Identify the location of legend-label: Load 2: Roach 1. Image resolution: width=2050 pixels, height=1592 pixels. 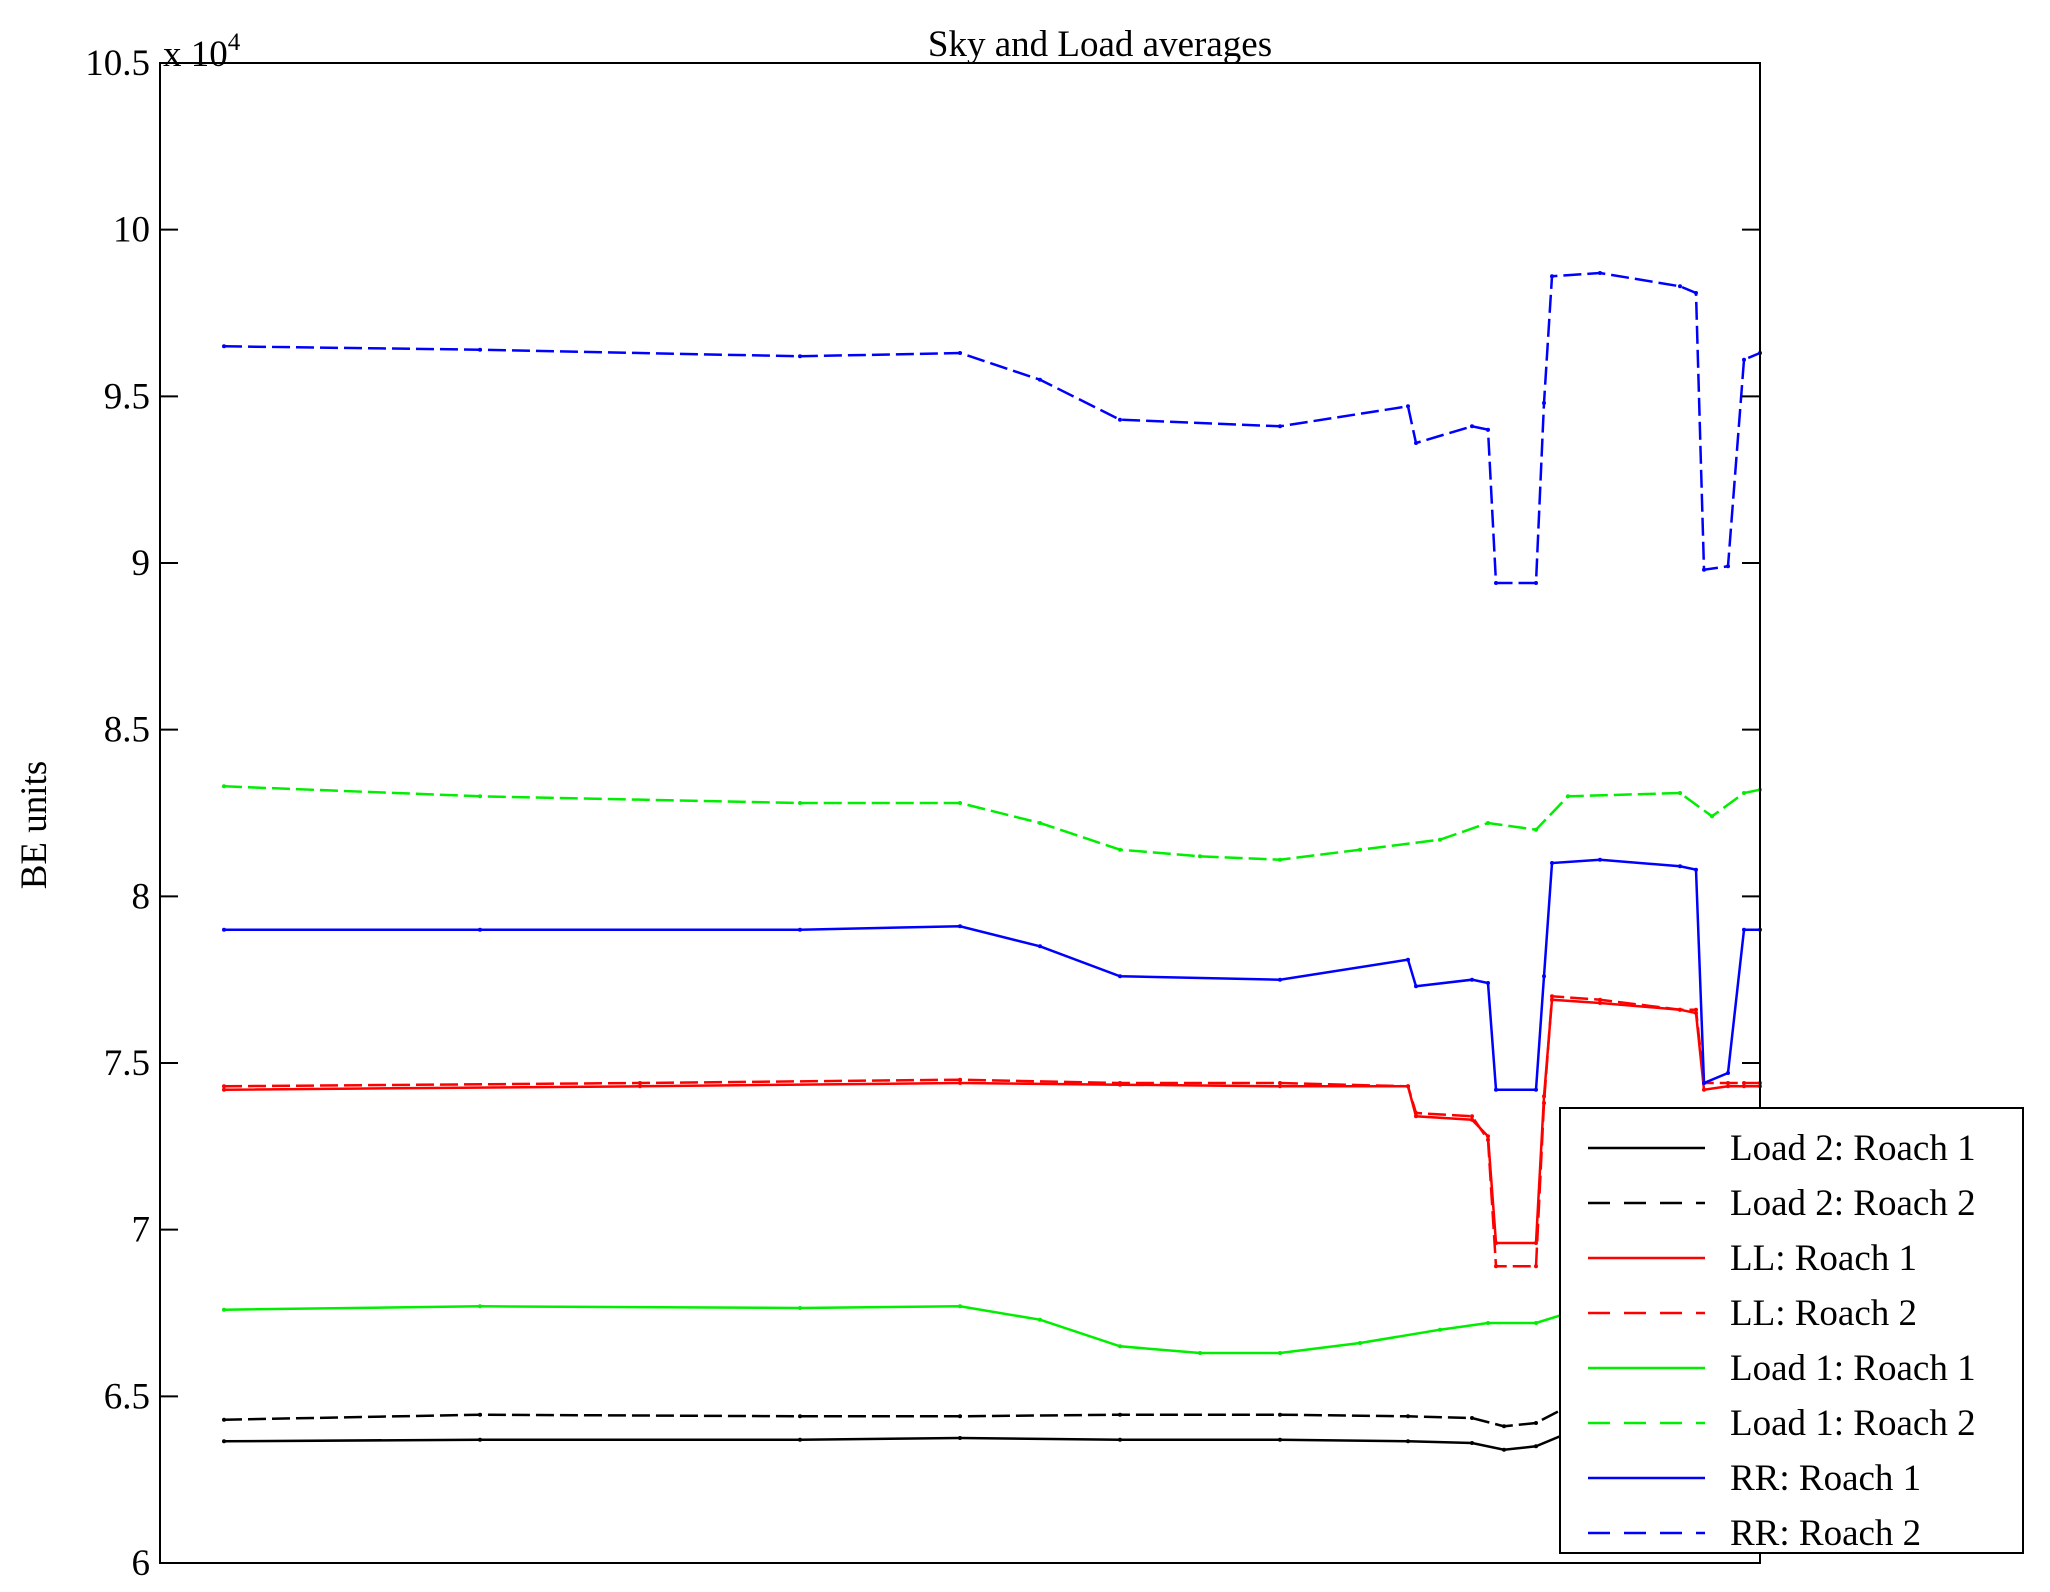
(1853, 1148).